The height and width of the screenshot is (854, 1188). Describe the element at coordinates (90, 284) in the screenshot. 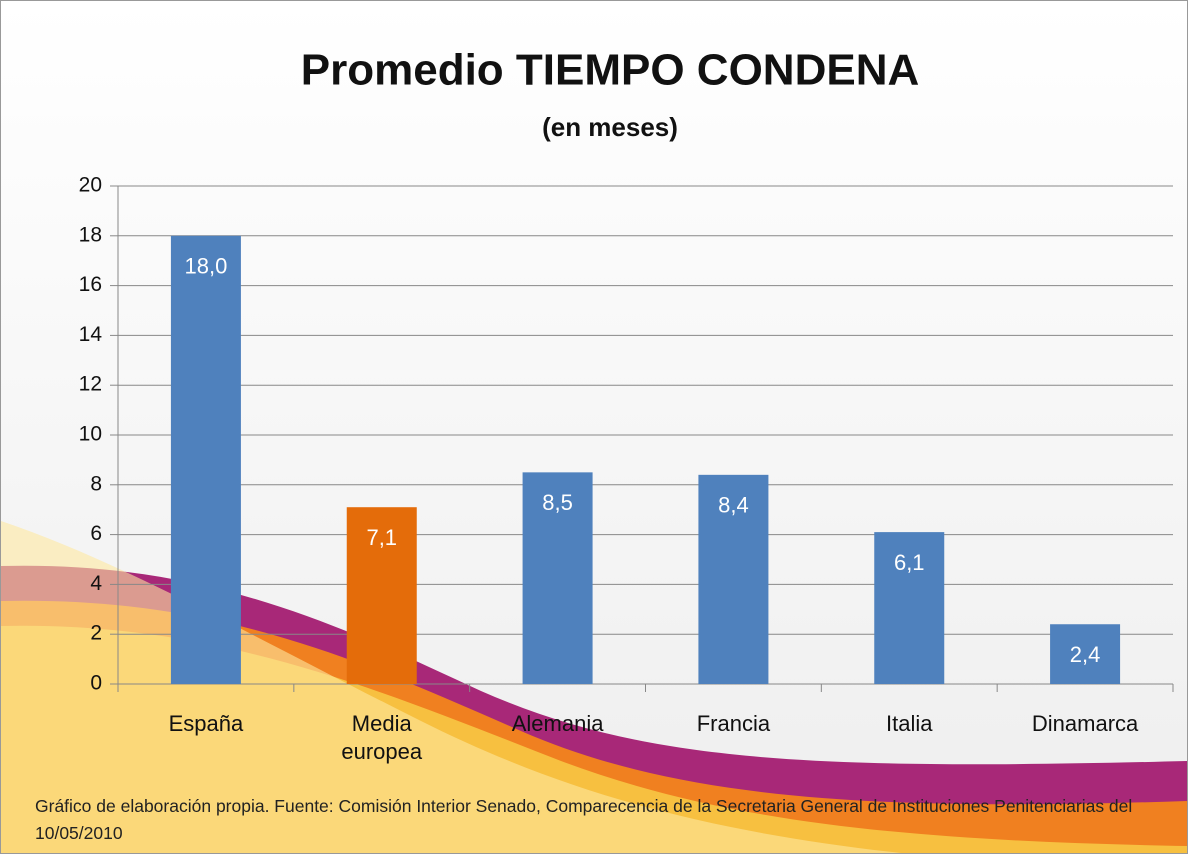

I see `y-tick-label: 16` at that location.